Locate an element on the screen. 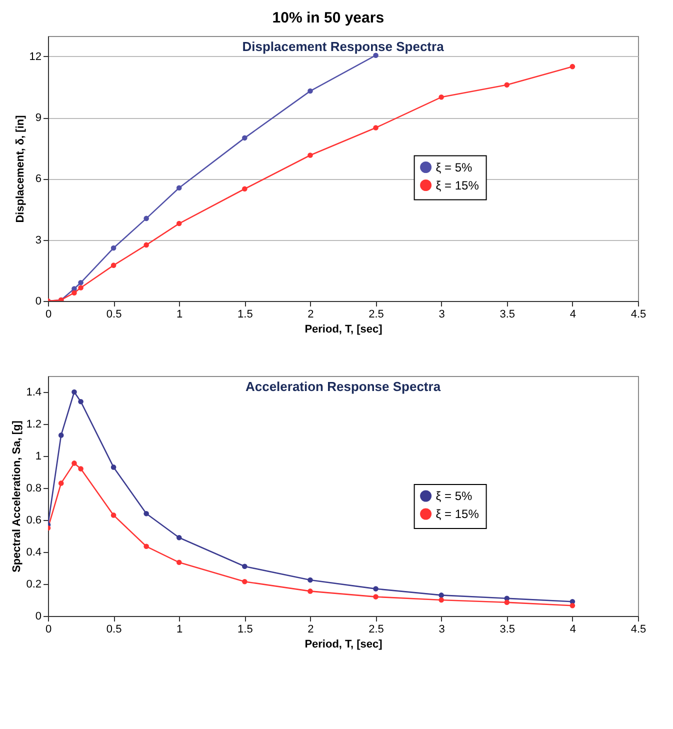 The height and width of the screenshot is (729, 673). y-tick-label: 3 is located at coordinates (38, 240).